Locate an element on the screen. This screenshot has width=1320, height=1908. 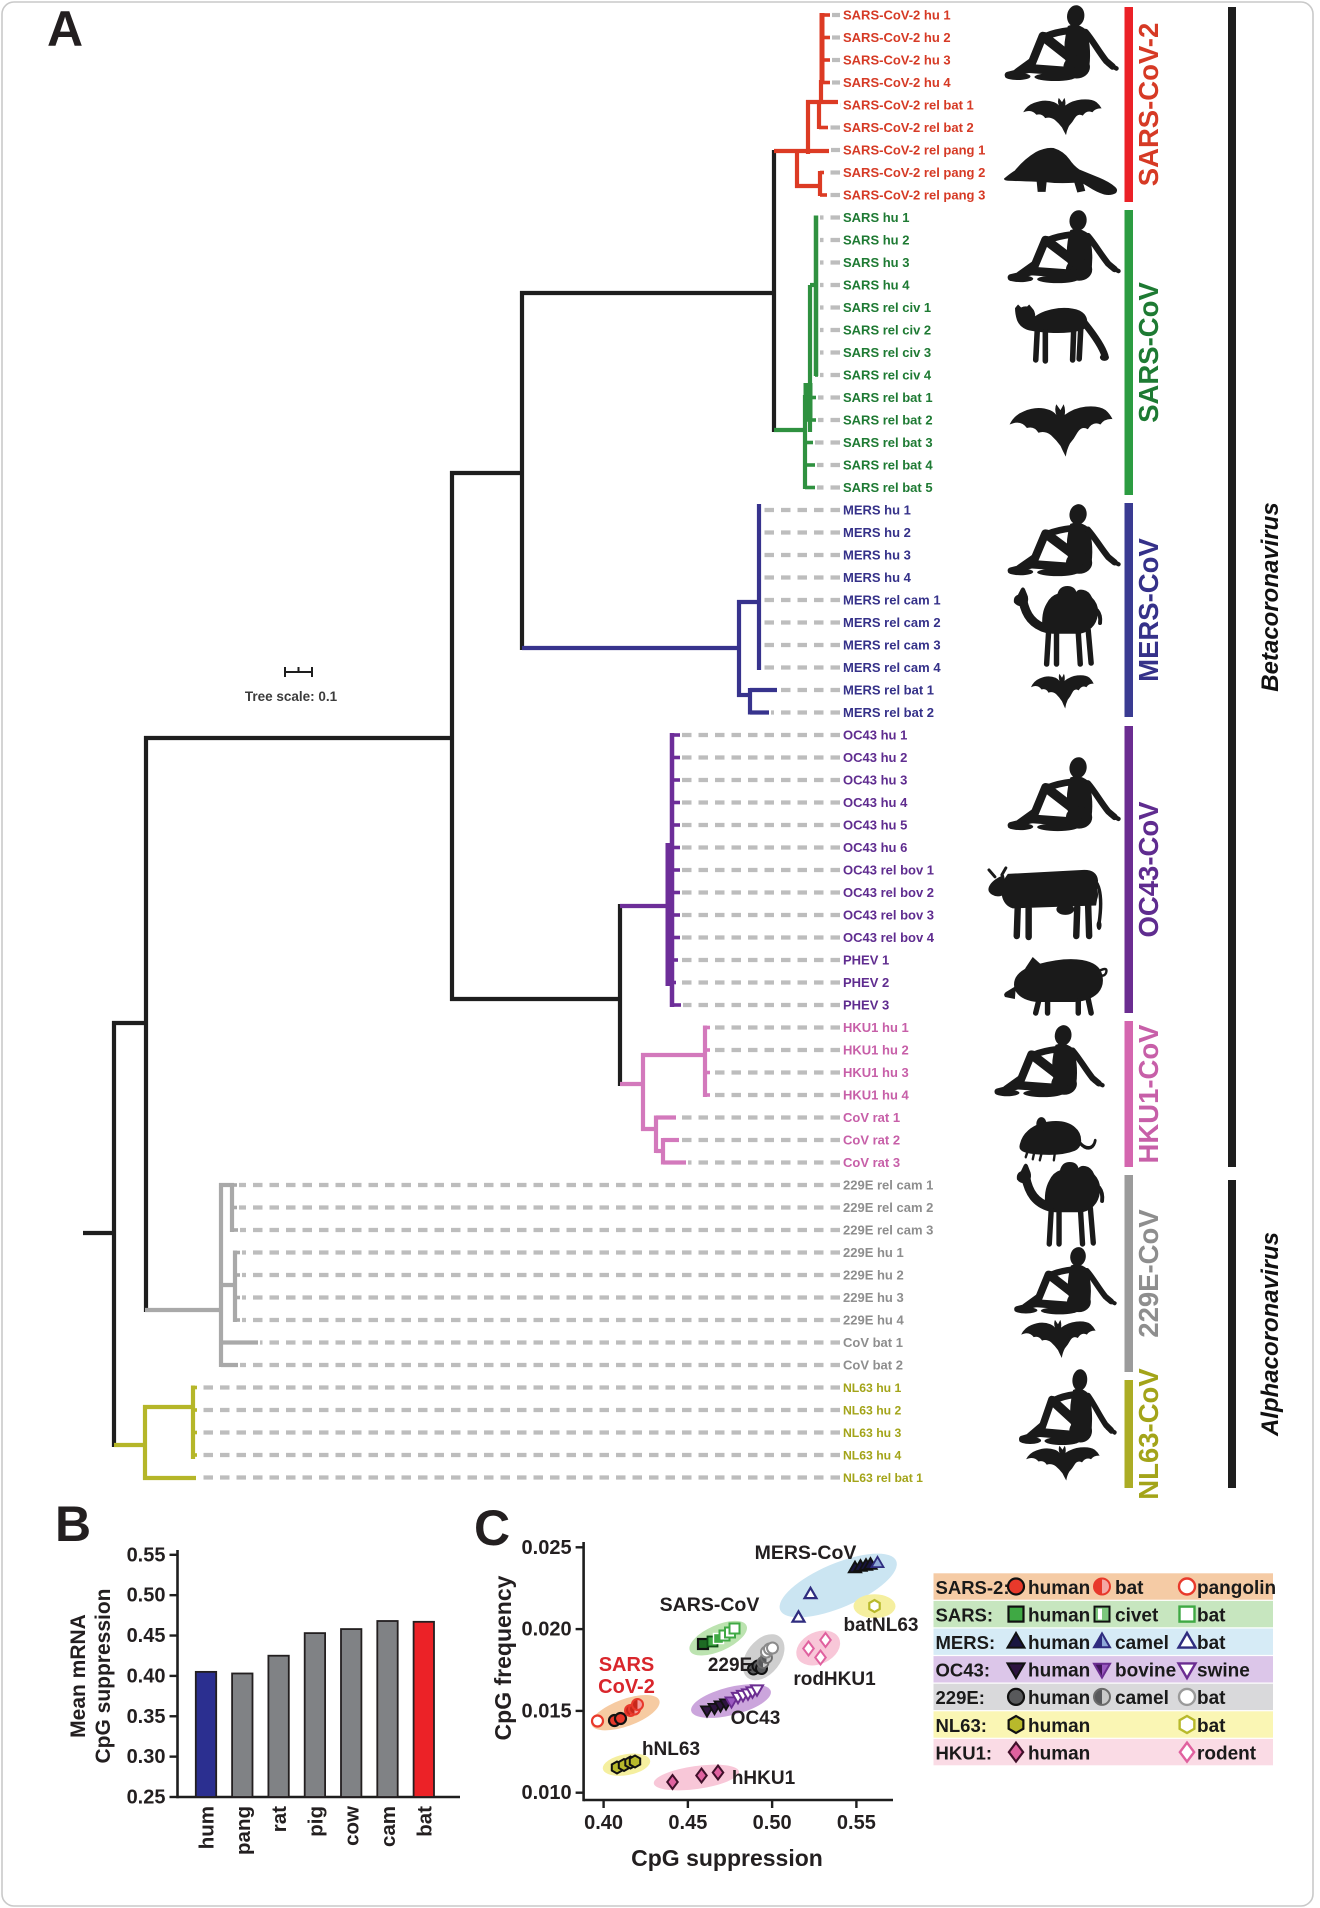
svg-text: SARS hu 3 is located at coordinates (876, 262).